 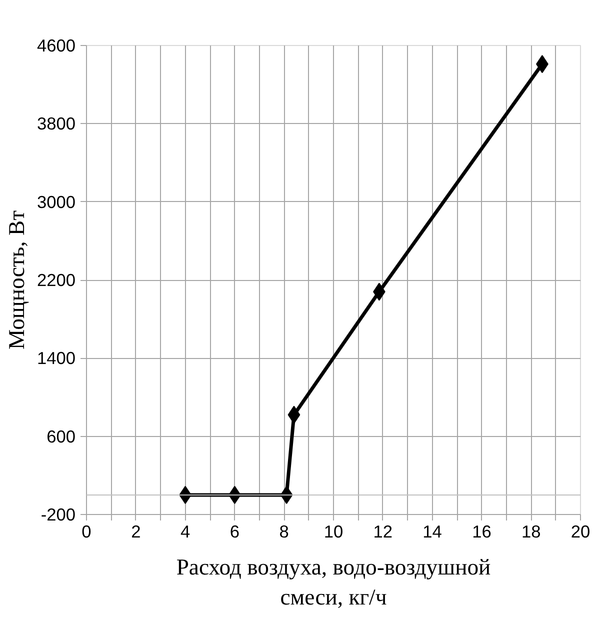 I want to click on y-tick-label: 600, so click(x=61, y=436).